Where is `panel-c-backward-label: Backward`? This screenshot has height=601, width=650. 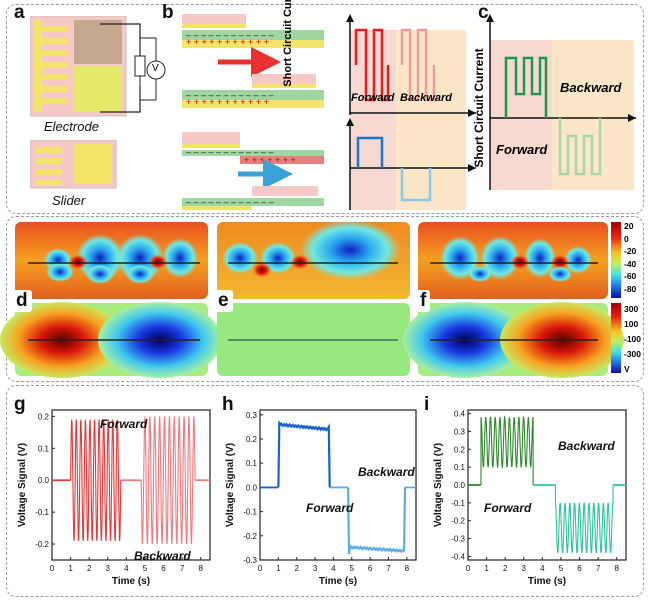 panel-c-backward-label: Backward is located at coordinates (591, 87).